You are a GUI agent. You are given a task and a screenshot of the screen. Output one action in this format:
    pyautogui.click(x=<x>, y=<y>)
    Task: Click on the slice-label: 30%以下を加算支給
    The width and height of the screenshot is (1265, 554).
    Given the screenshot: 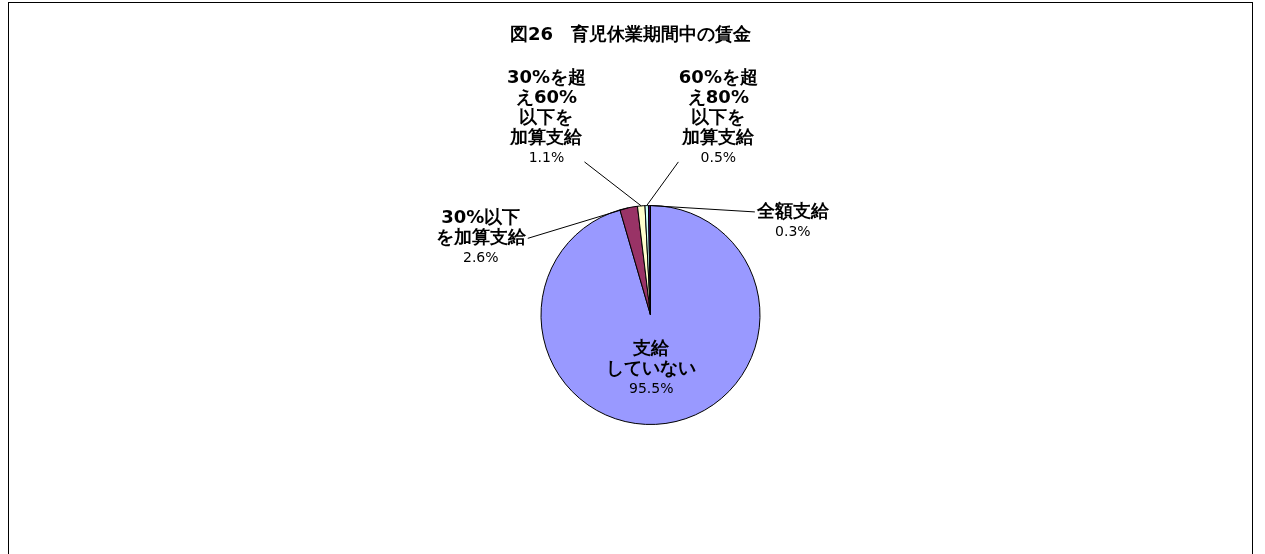 What is the action you would take?
    pyautogui.click(x=481, y=227)
    